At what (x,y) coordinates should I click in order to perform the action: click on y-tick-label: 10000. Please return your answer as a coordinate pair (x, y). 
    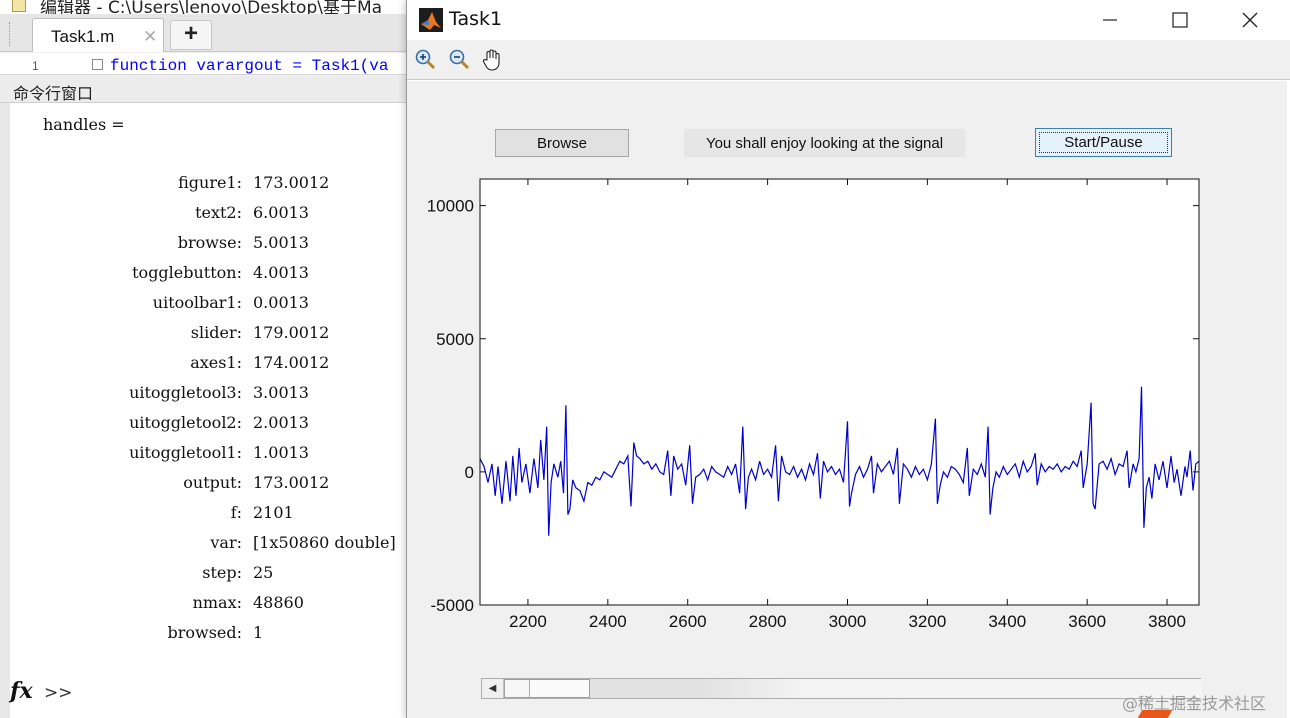
    Looking at the image, I should click on (450, 206).